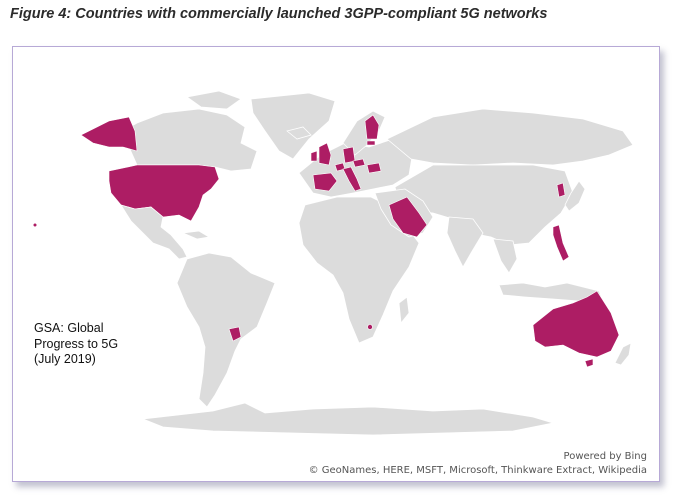  I want to click on se-asia, so click(505, 256).